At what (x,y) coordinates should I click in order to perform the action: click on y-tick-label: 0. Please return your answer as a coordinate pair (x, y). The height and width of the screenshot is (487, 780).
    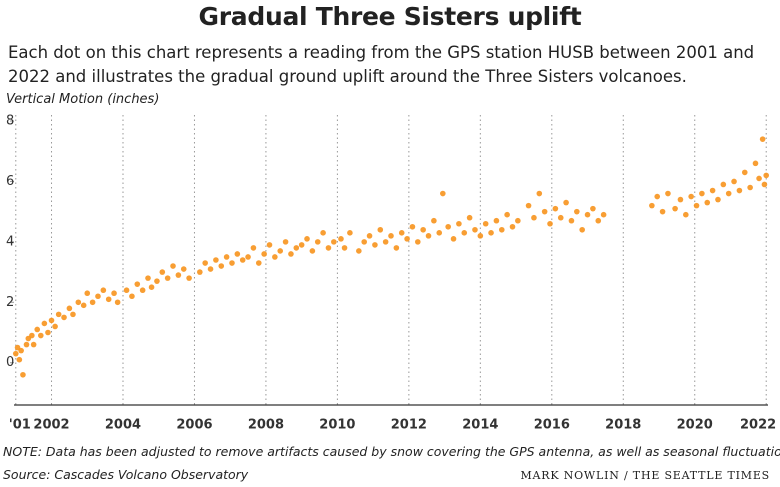
    Looking at the image, I should click on (10, 362).